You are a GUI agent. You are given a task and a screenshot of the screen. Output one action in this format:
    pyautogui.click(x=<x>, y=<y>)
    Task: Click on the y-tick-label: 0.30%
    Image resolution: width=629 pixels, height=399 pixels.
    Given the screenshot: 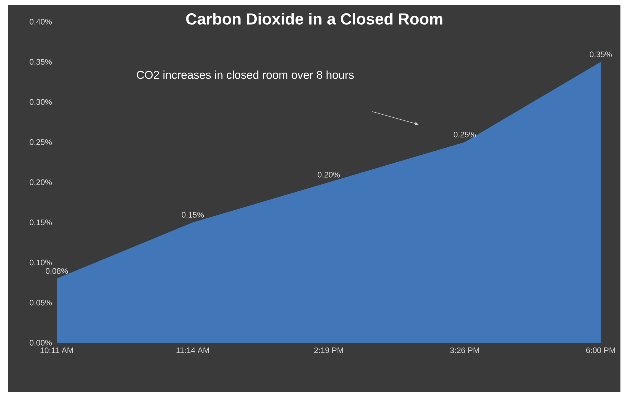 What is the action you would take?
    pyautogui.click(x=41, y=102)
    